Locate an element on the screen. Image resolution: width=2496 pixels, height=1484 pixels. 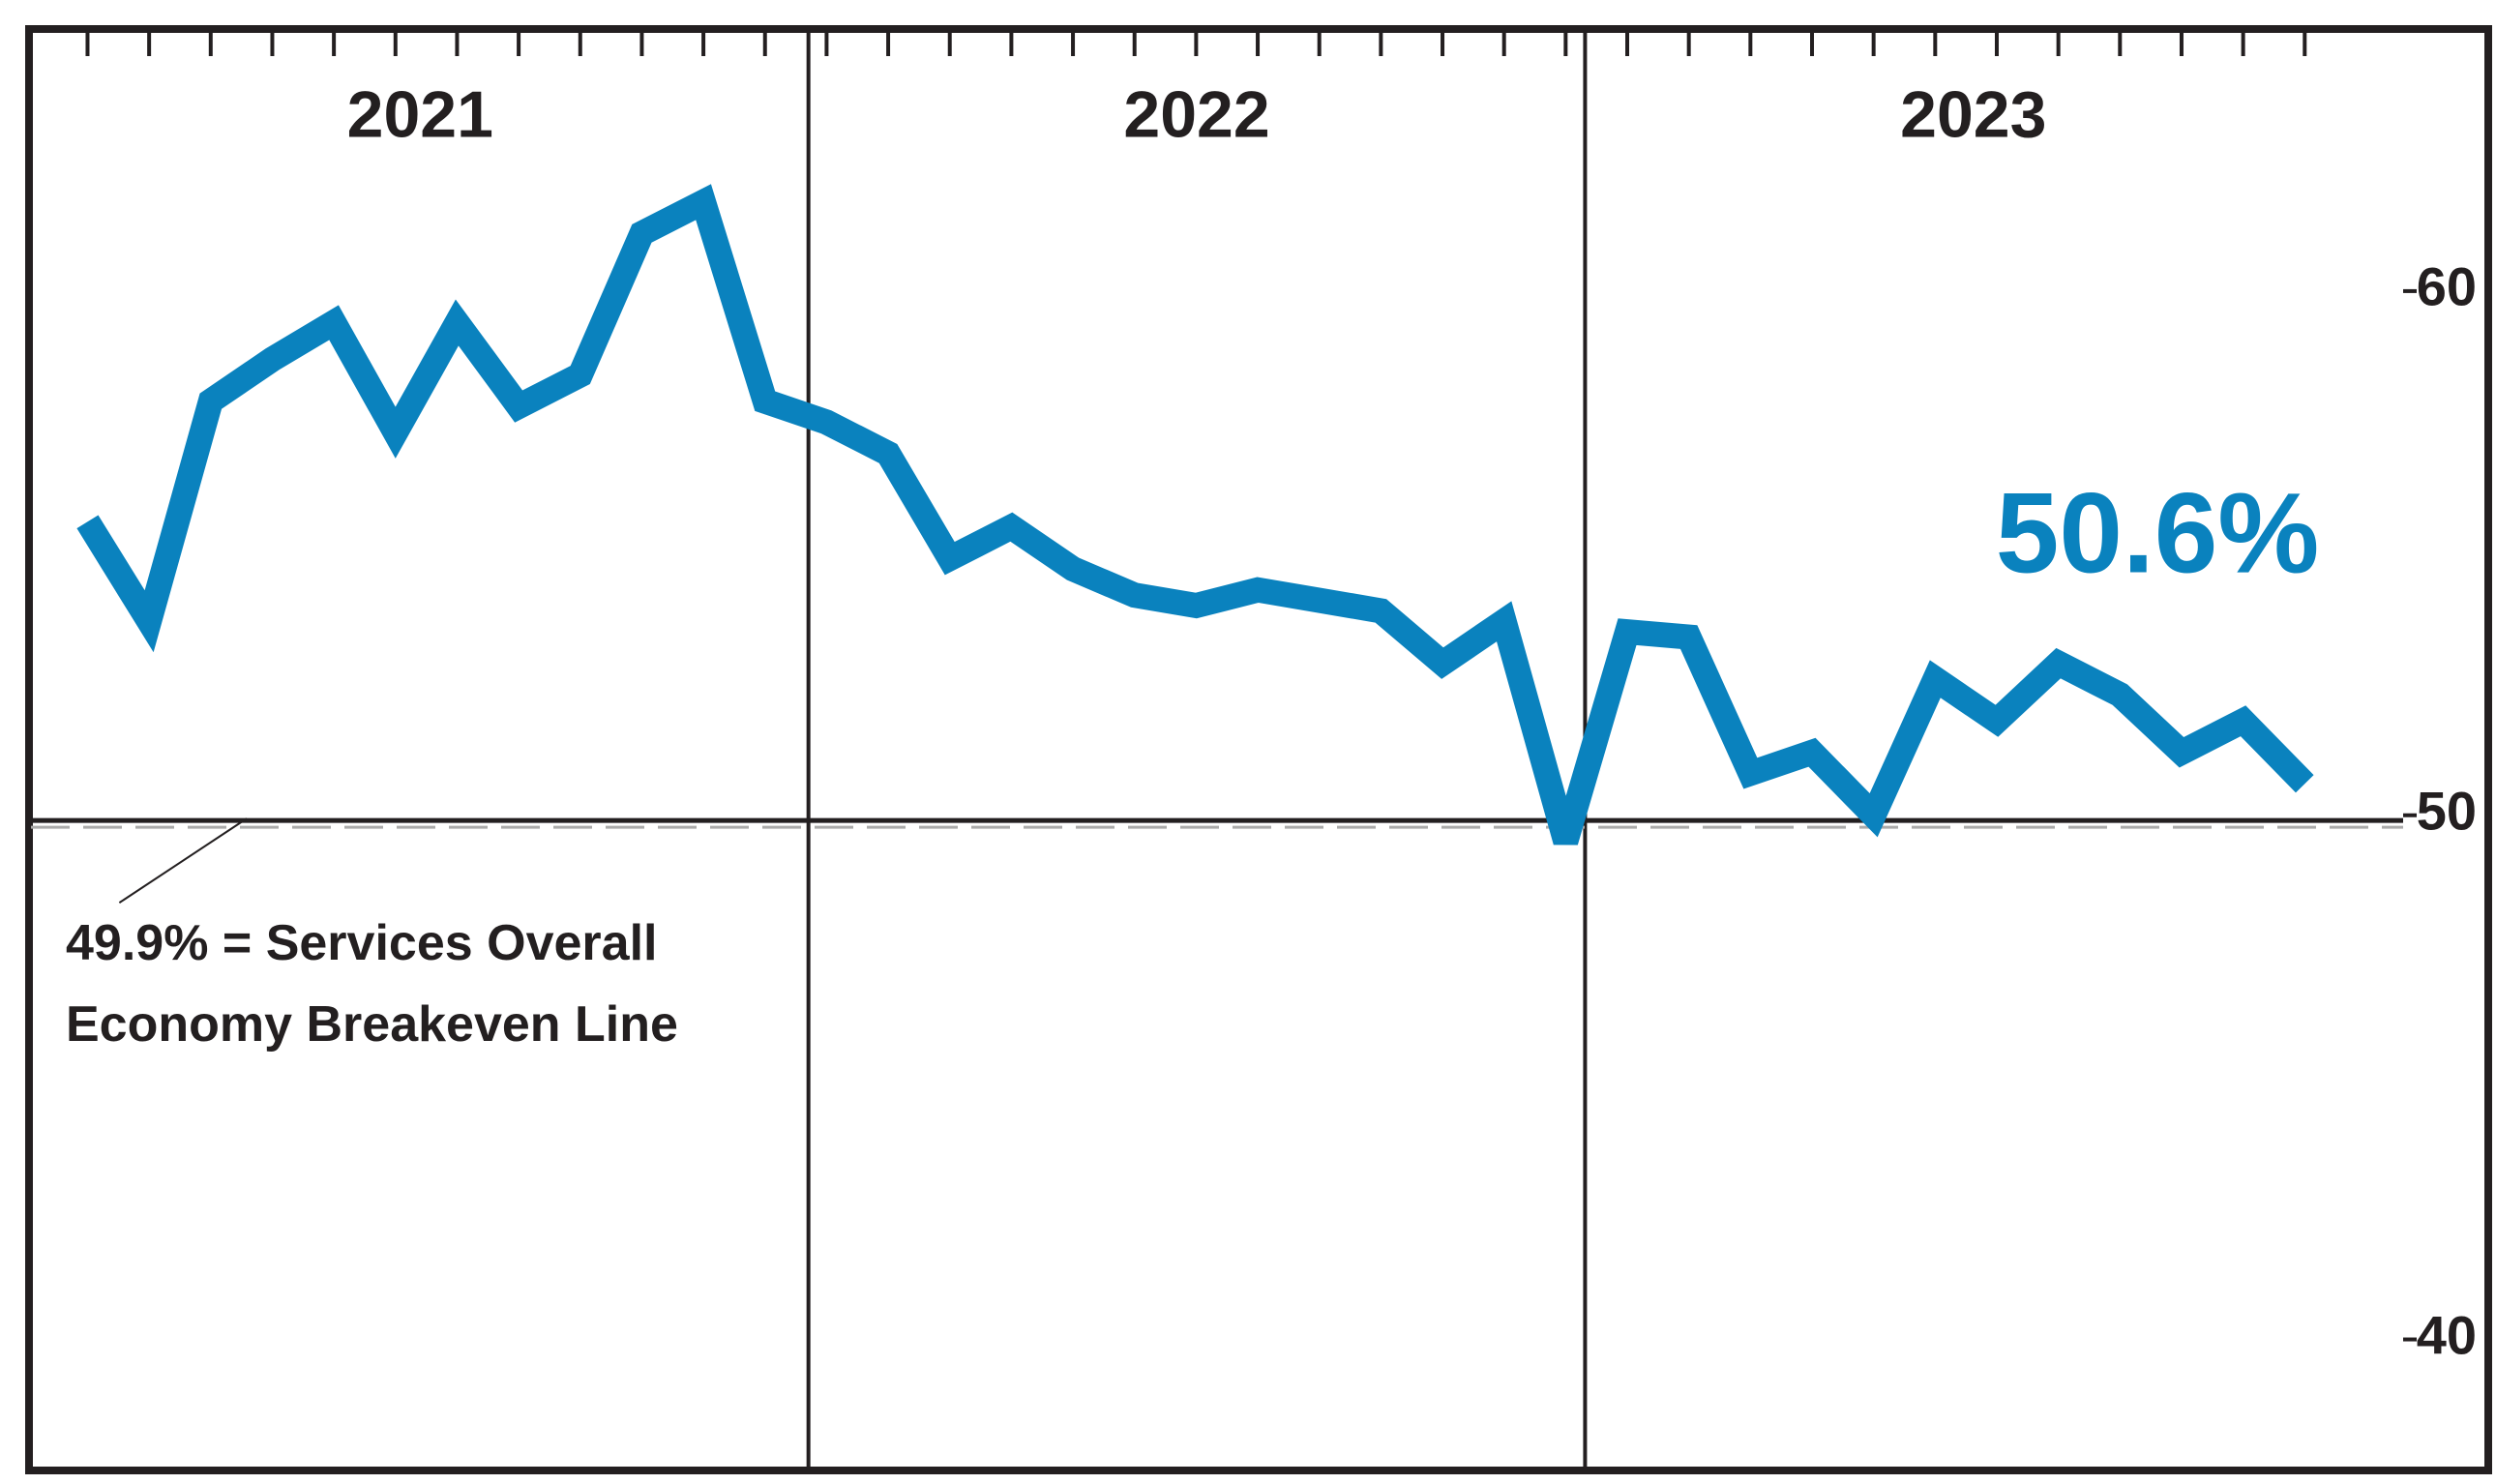
annotation-leader is located at coordinates (183, 860).